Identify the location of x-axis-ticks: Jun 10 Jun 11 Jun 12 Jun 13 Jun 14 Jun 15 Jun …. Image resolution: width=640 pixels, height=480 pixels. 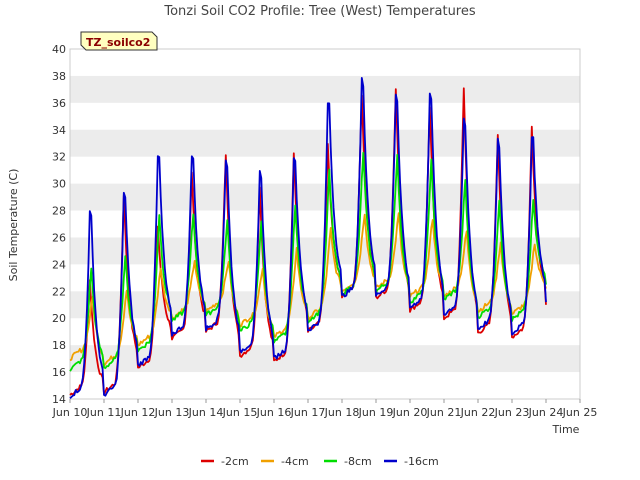
(325, 409).